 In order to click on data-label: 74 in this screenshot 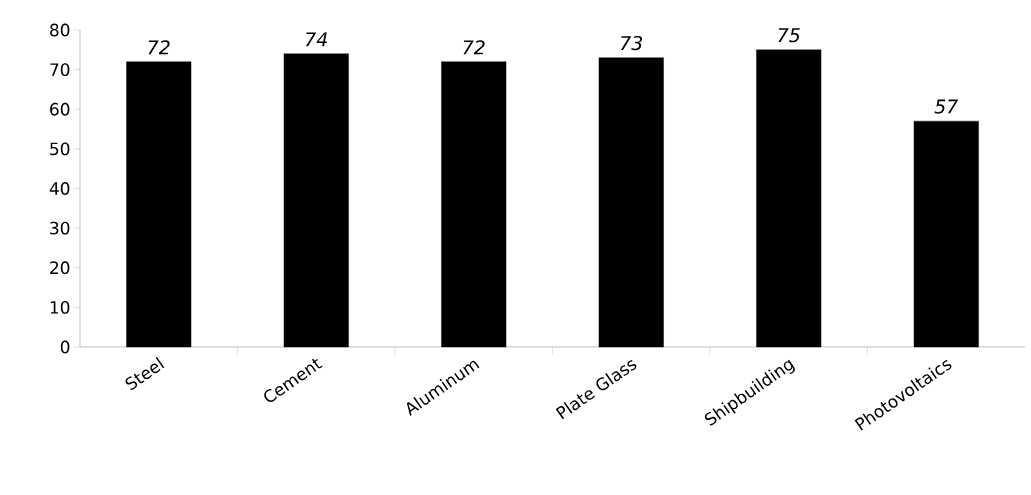, I will do `click(316, 39)`.